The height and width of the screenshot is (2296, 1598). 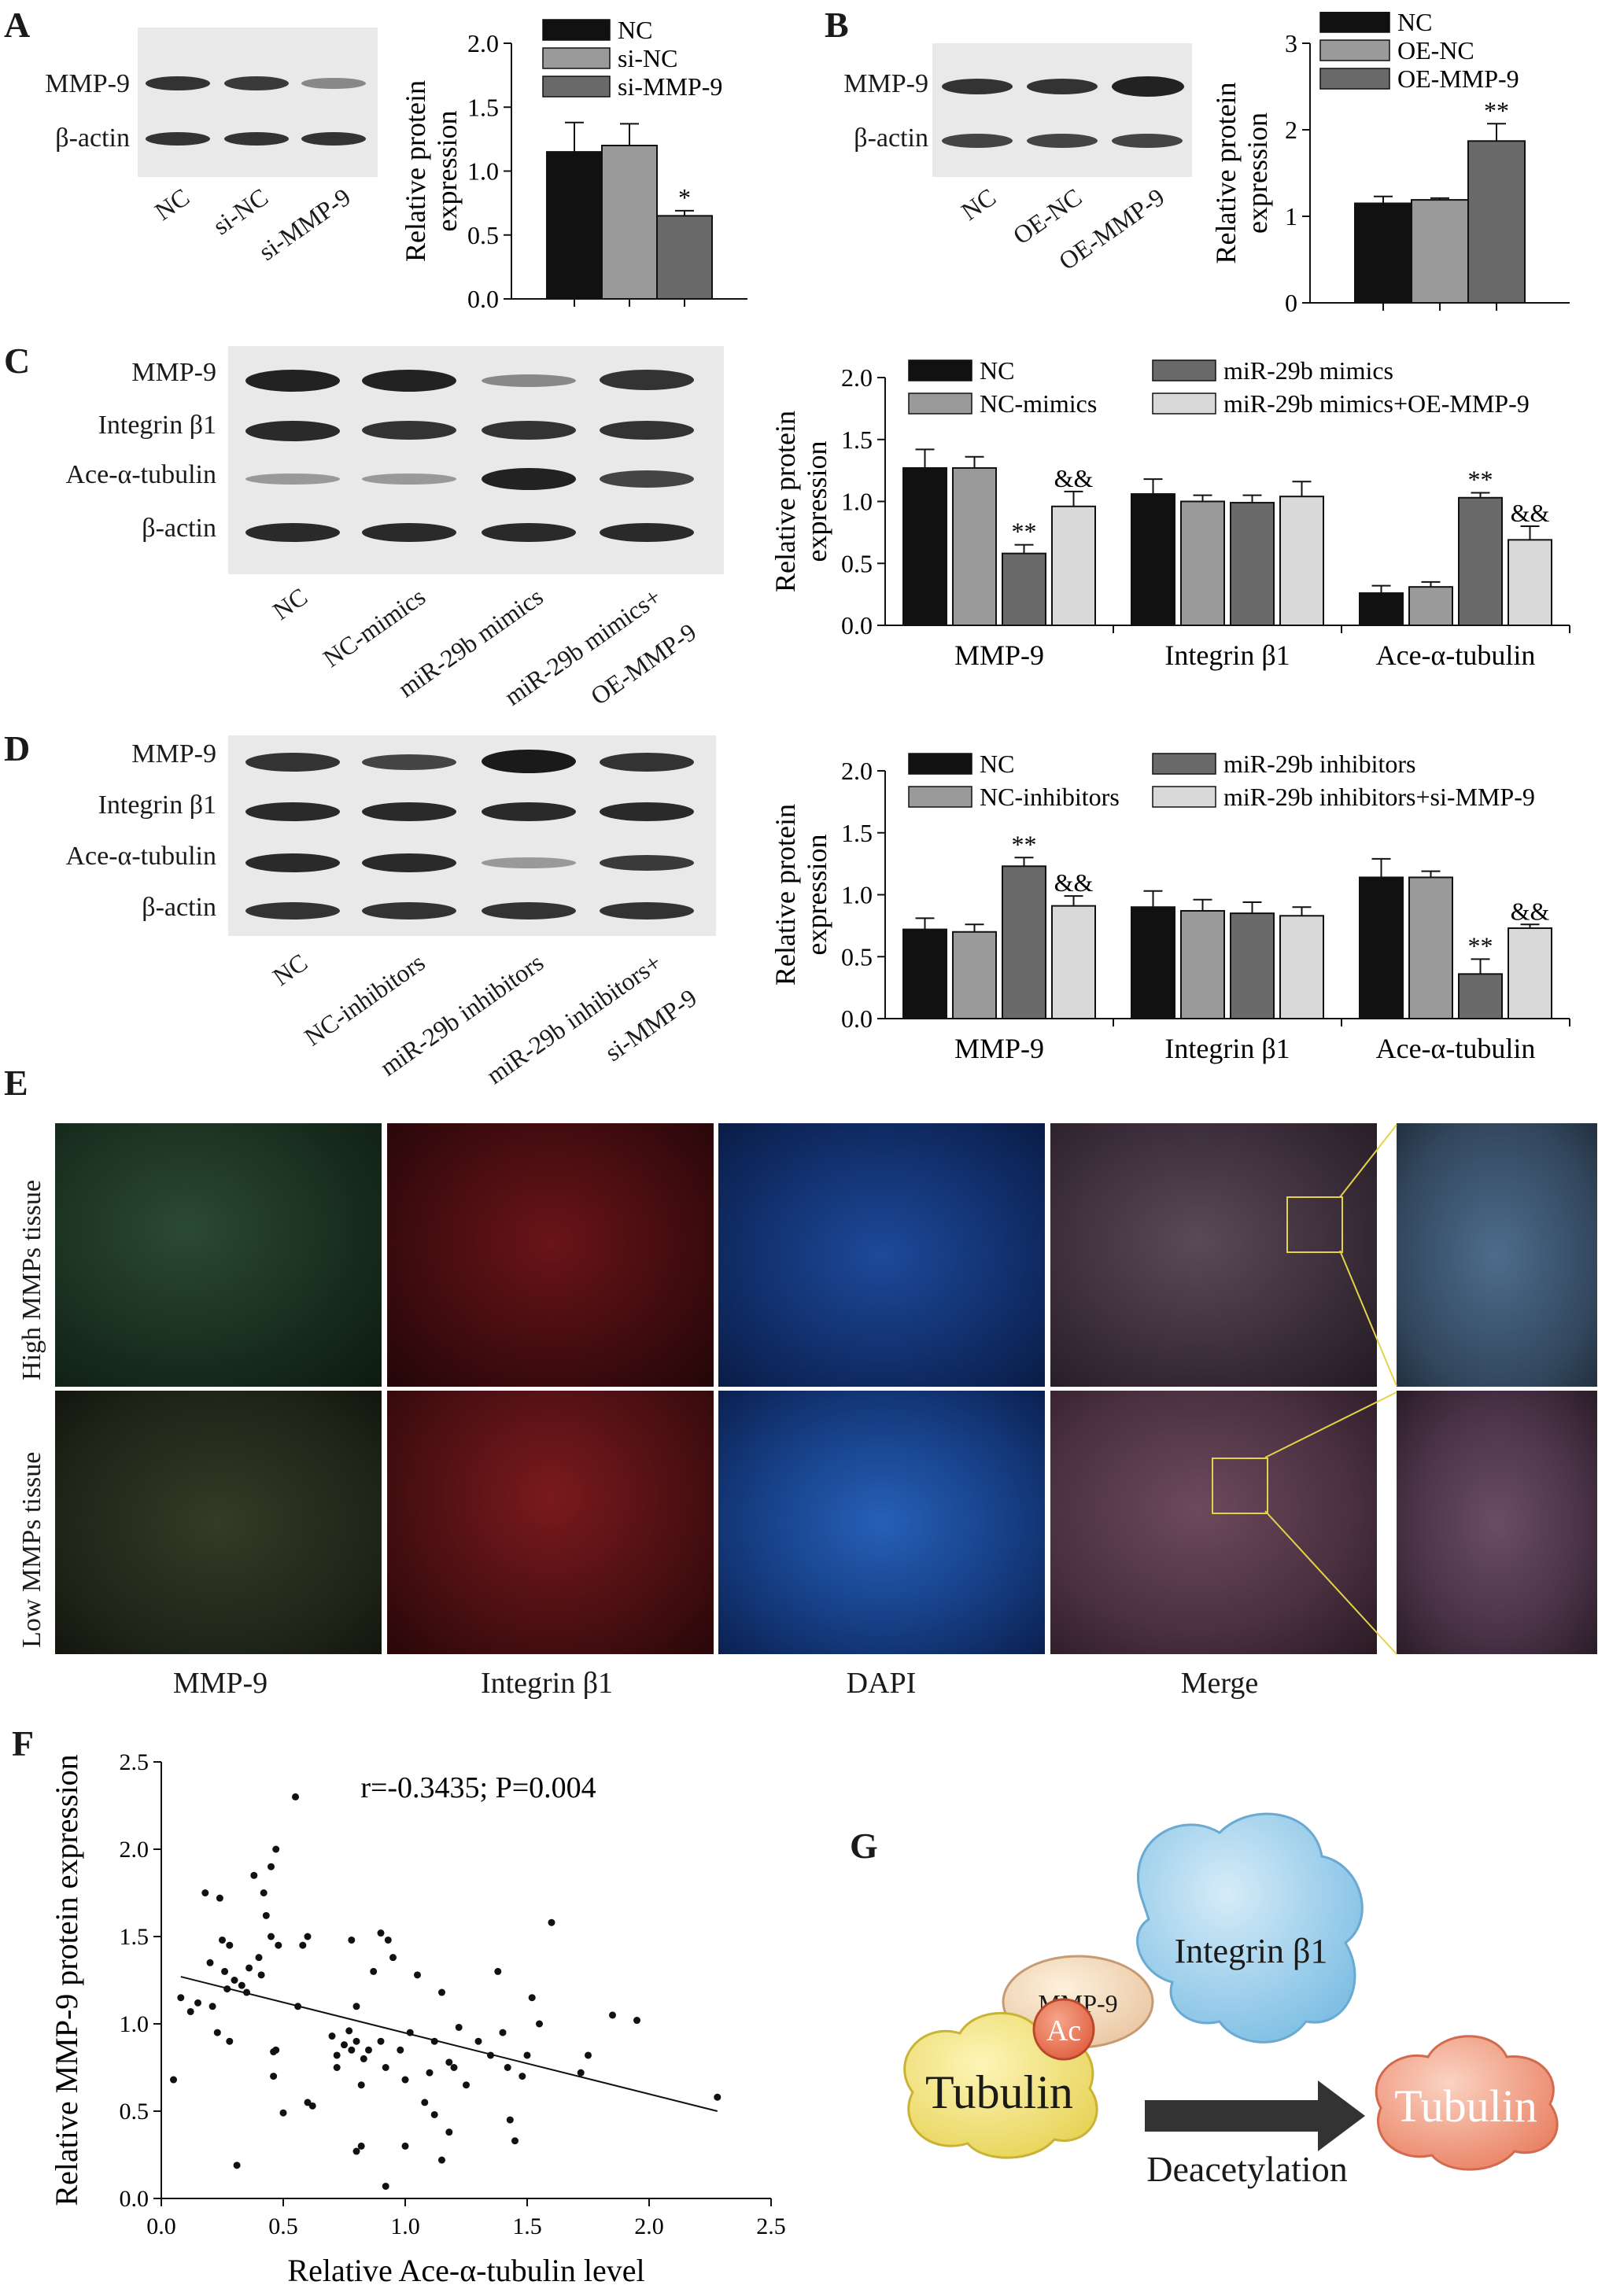 What do you see at coordinates (1062, 110) in the screenshot?
I see `western-blot-b` at bounding box center [1062, 110].